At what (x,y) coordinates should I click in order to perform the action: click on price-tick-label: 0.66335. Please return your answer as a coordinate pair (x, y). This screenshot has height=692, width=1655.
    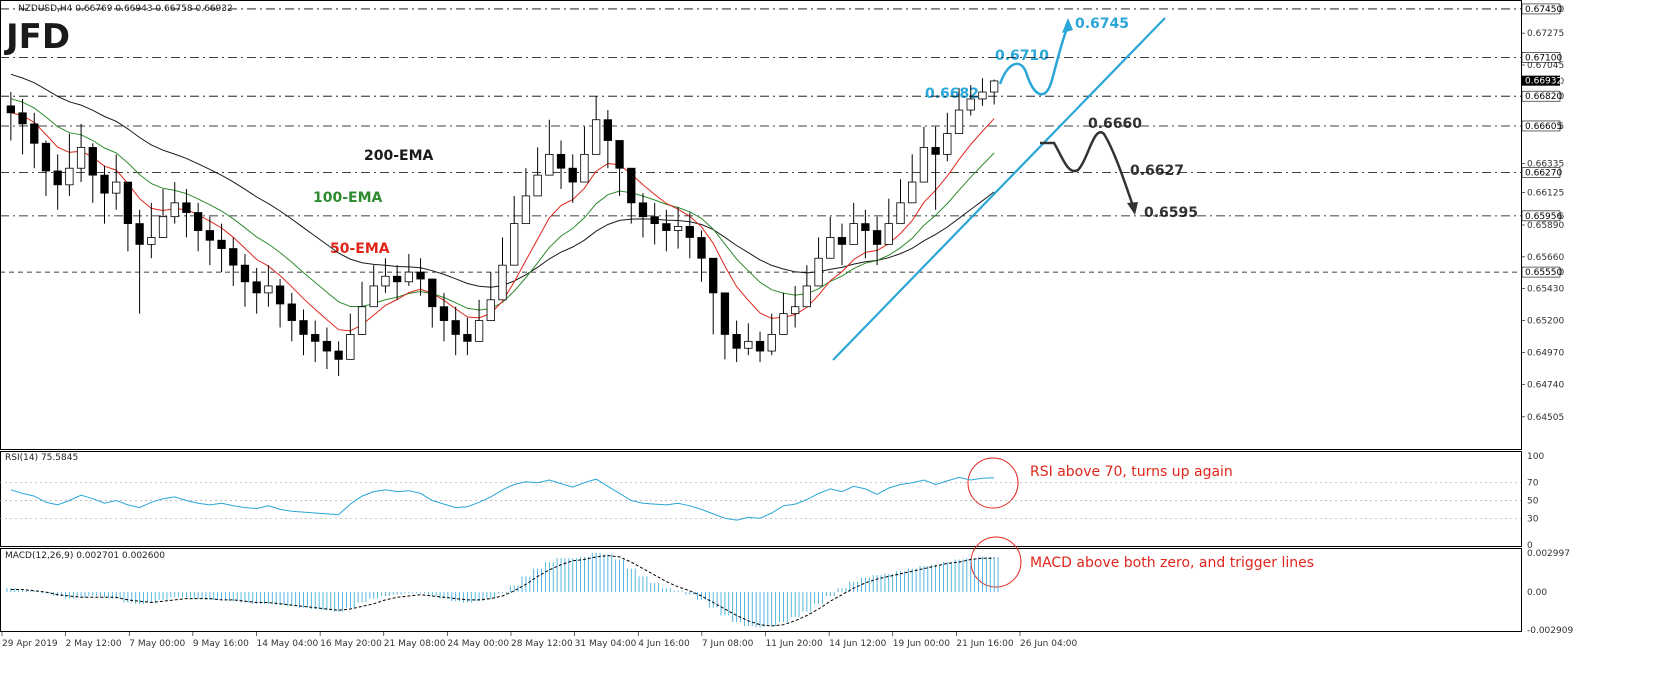
    Looking at the image, I should click on (1545, 164).